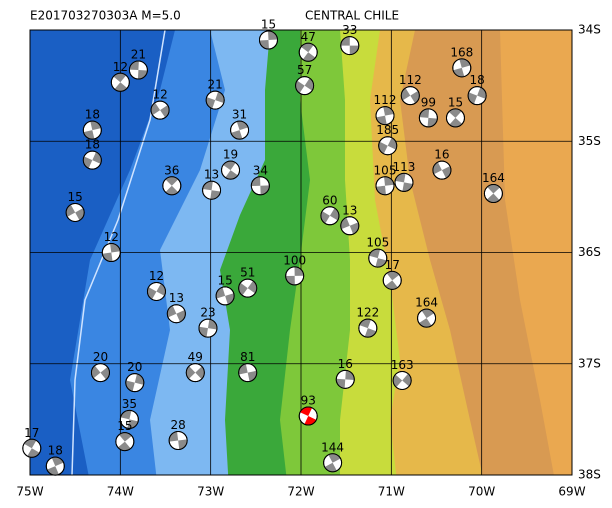 This screenshot has width=612, height=508. I want to click on lon-label: 69W, so click(571, 492).